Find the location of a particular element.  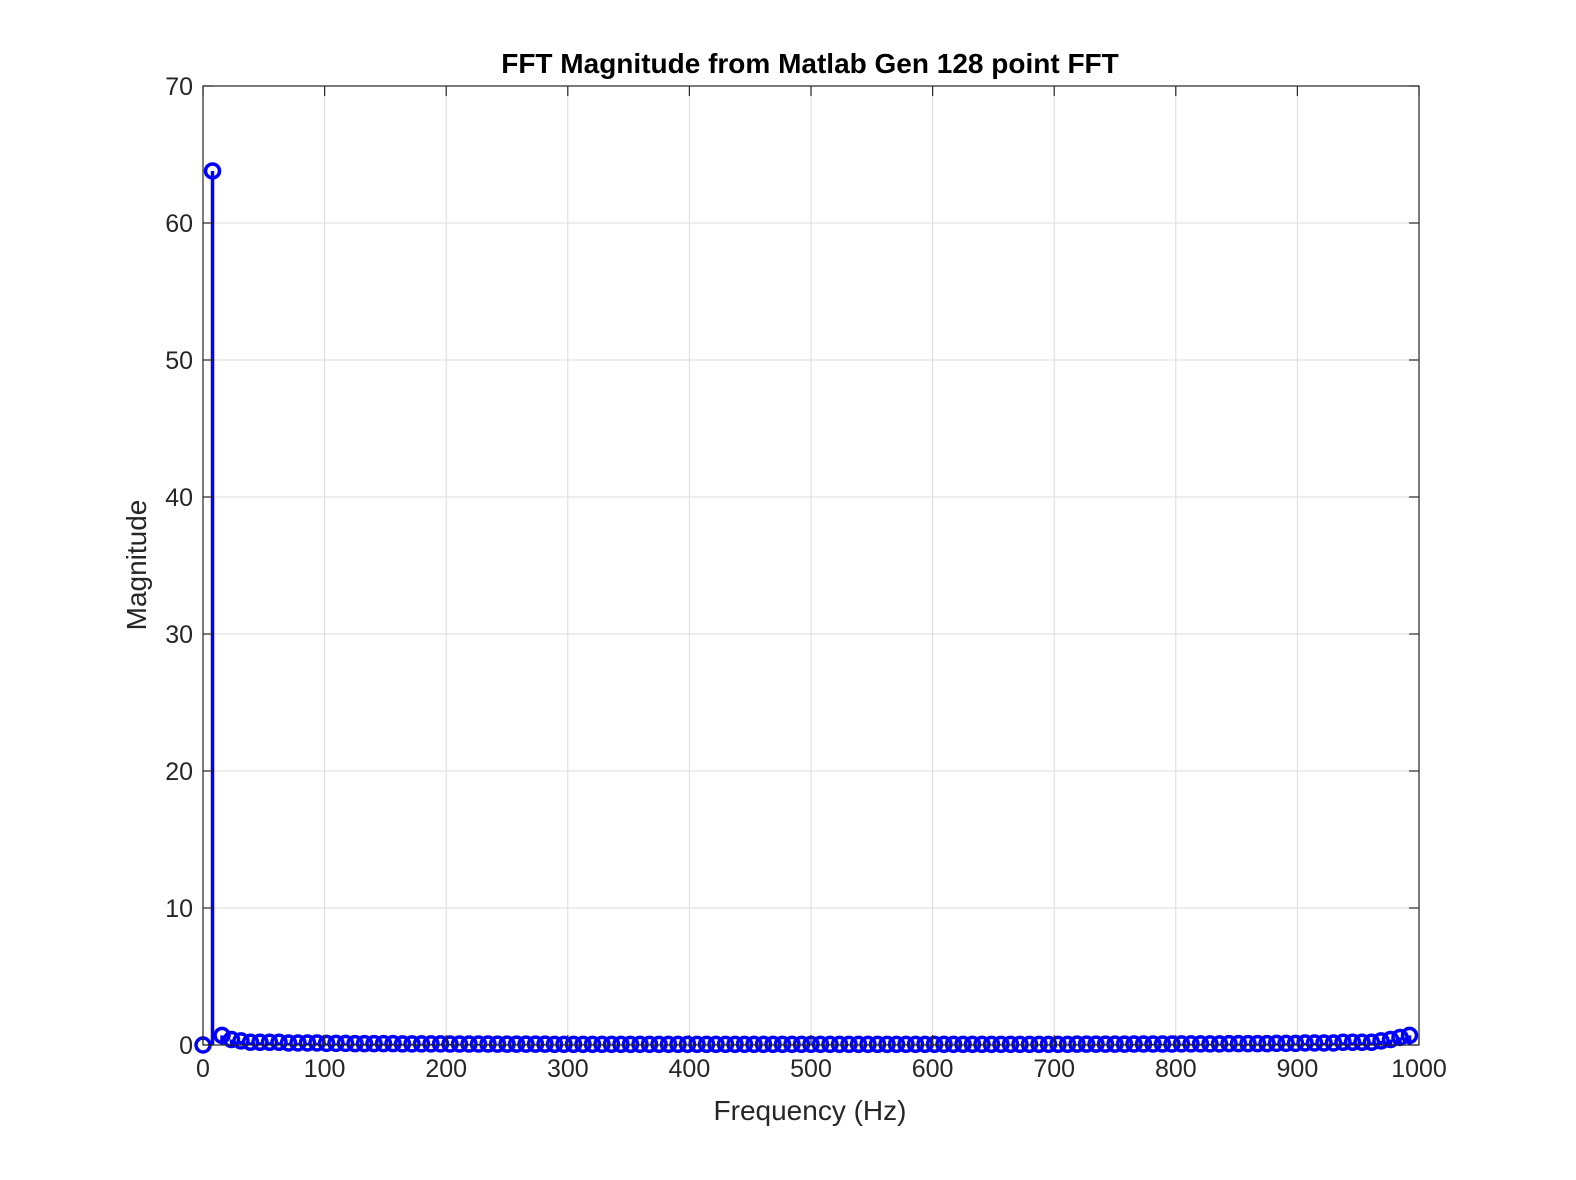

x-tick-label: 800 is located at coordinates (1176, 1069).